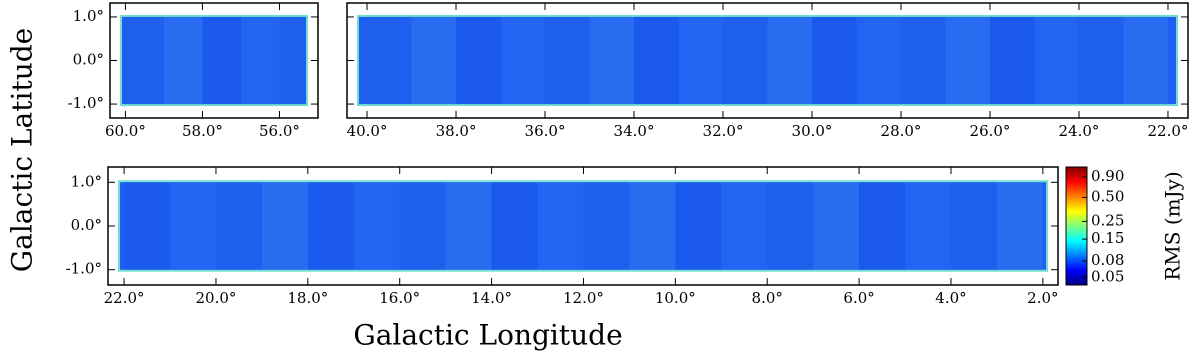 The image size is (1200, 358). Describe the element at coordinates (279, 131) in the screenshot. I see `x-tick-label: 56.0°` at that location.